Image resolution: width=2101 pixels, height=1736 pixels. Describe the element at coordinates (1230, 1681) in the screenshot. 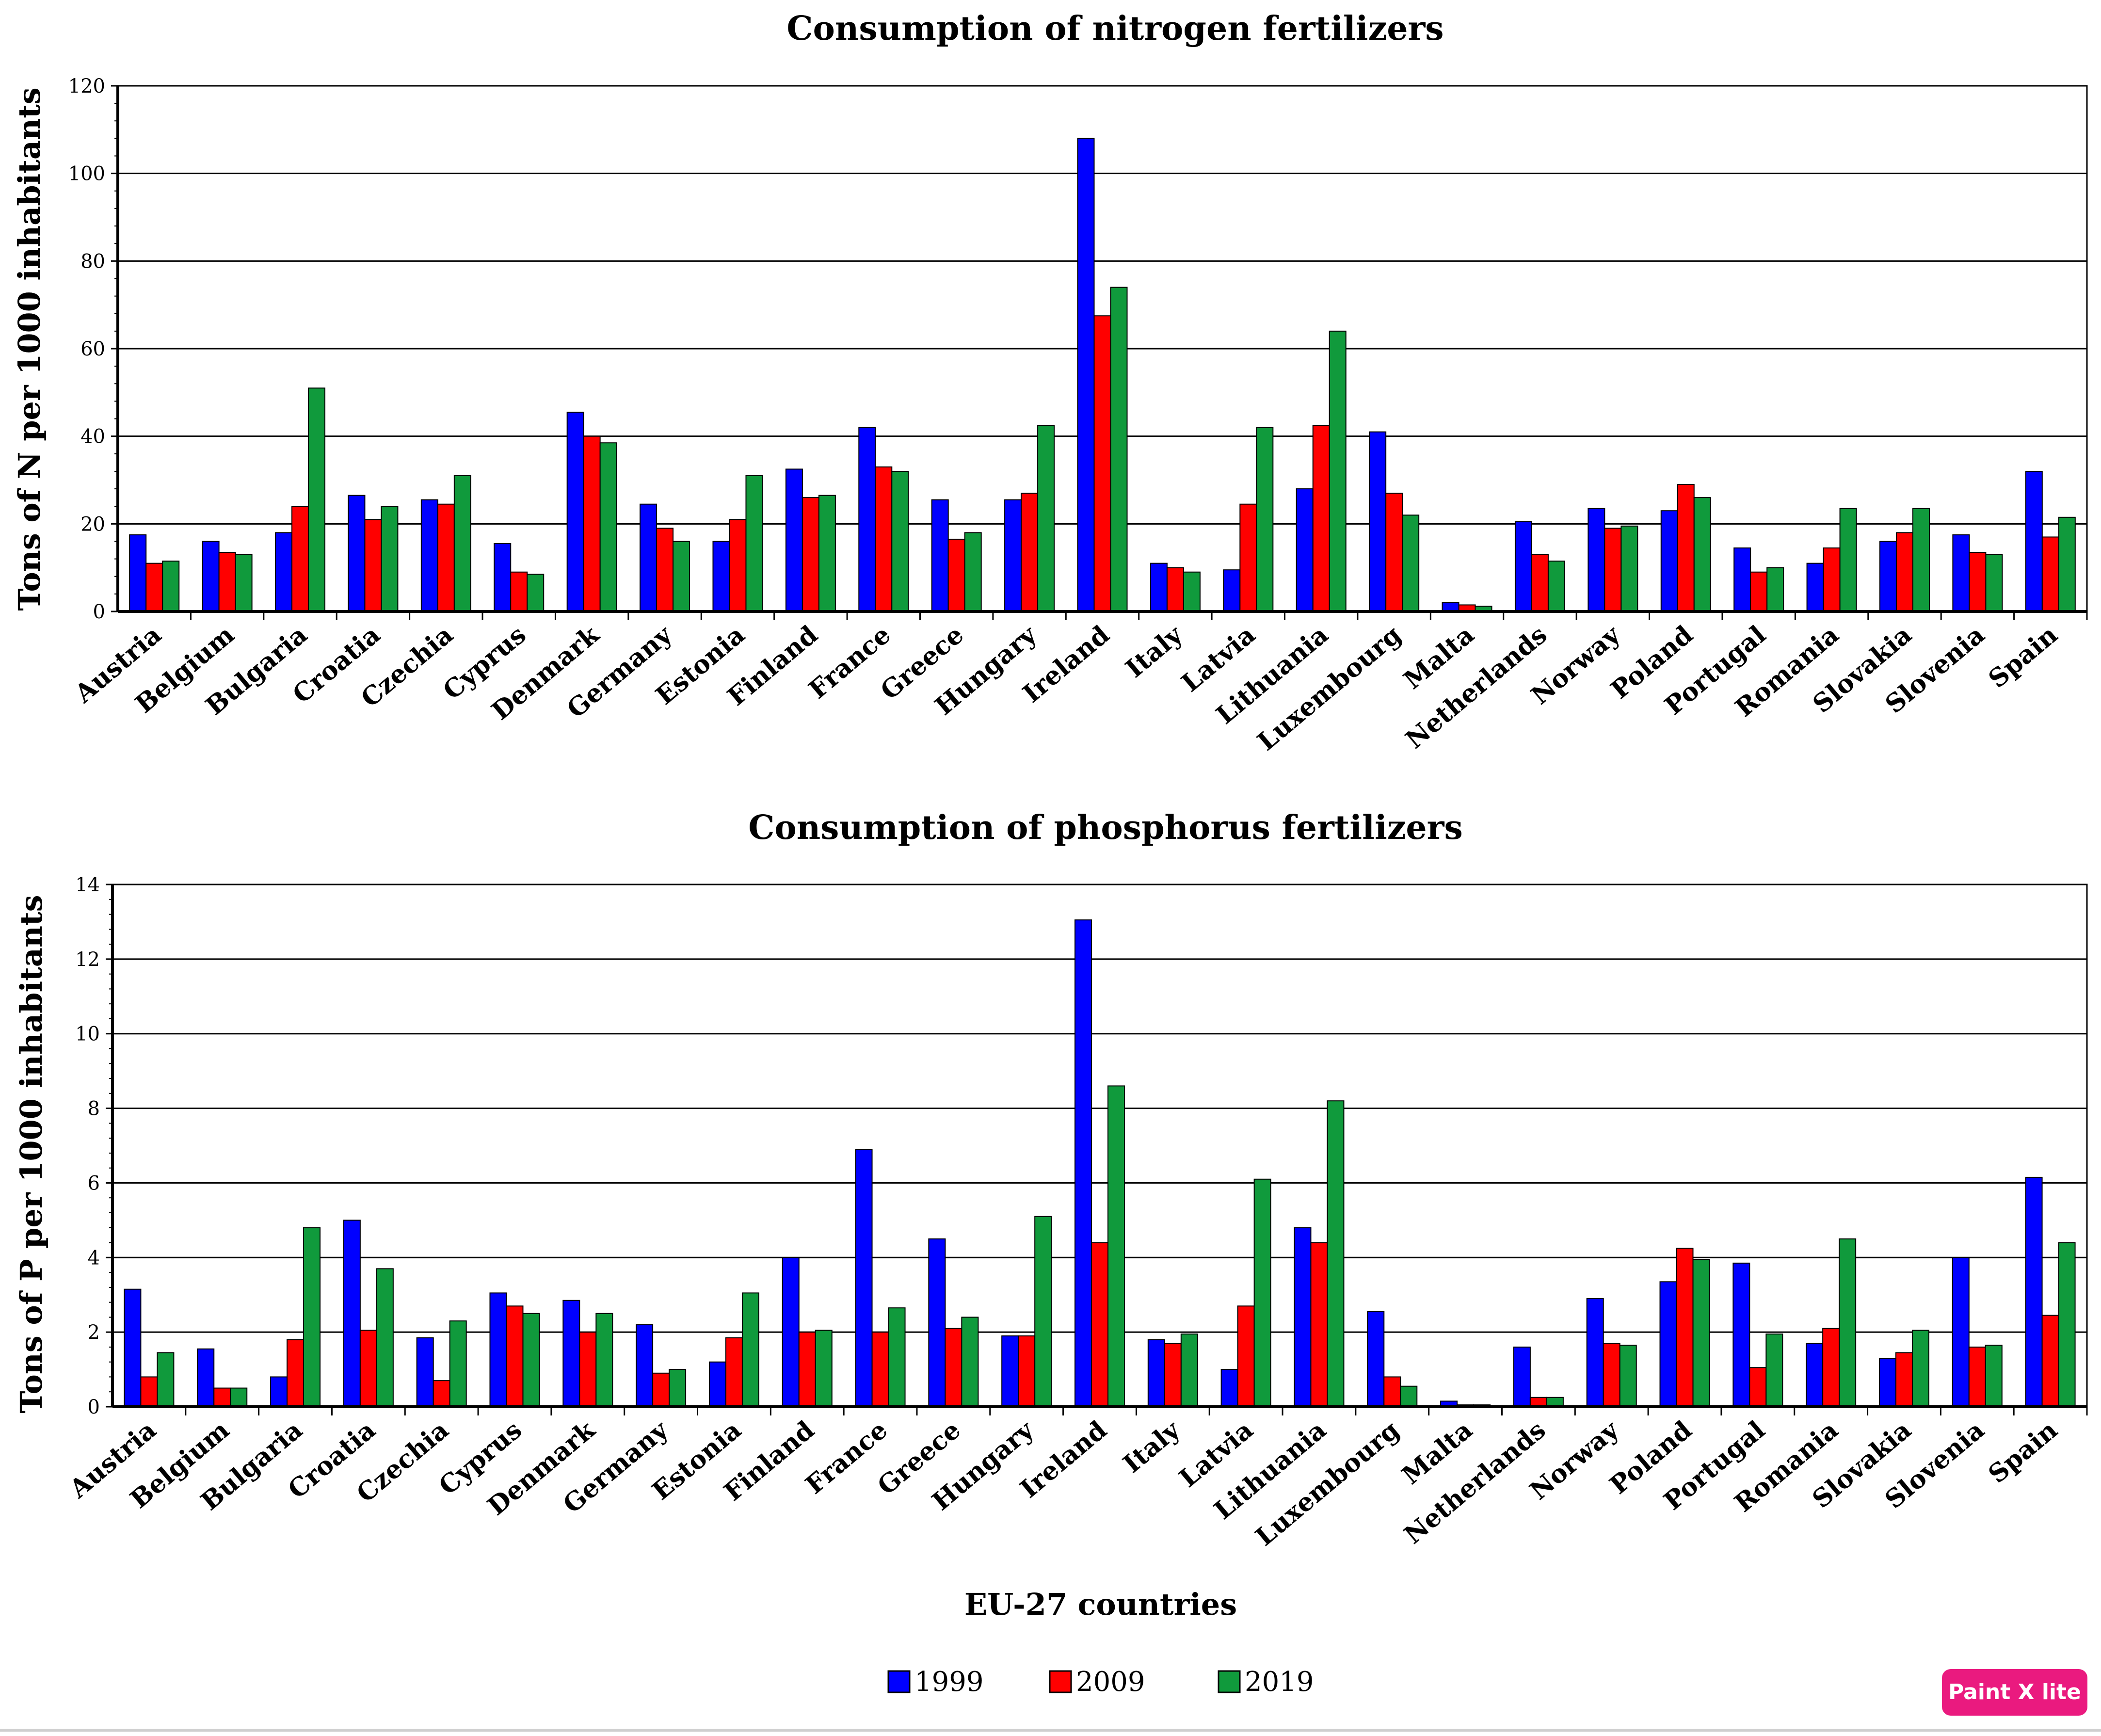

I see `legend-swatch-2019` at that location.